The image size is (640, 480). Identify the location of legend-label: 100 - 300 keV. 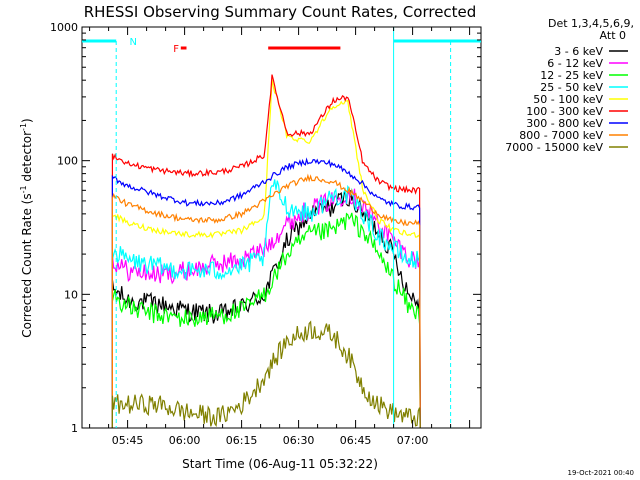
(564, 111).